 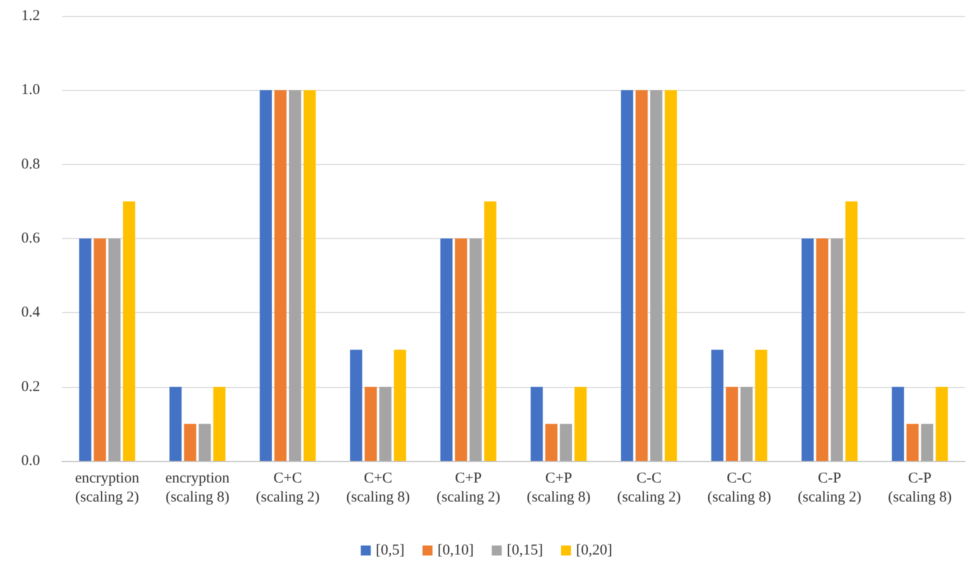 I want to click on x-tick-label: encryption (scaling 2), so click(x=107, y=488).